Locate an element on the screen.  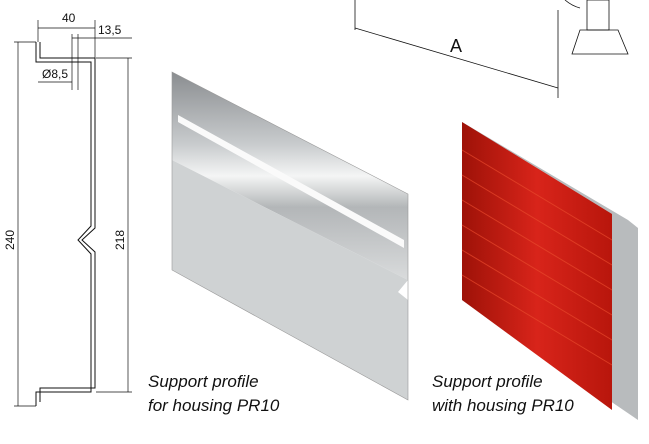
top-drawing is located at coordinates (491, 49).